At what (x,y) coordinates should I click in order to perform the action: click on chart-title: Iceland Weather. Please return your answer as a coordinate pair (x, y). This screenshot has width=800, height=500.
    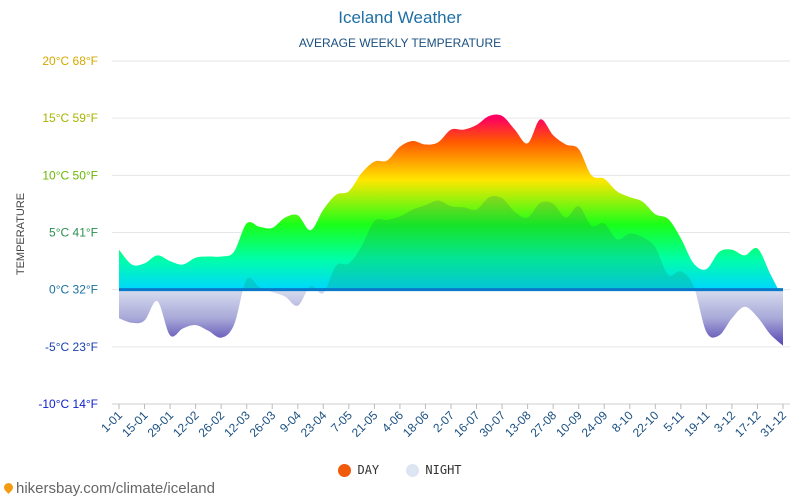
    Looking at the image, I should click on (400, 17).